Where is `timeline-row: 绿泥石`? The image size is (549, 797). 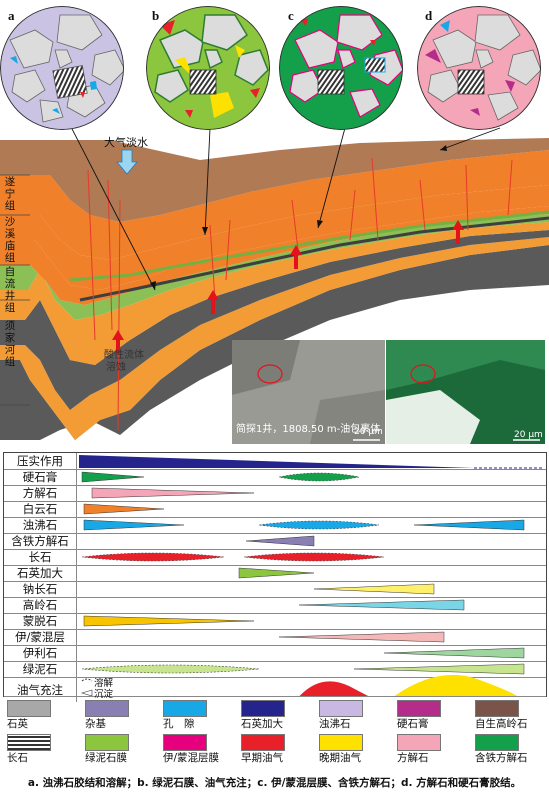 timeline-row: 绿泥石 is located at coordinates (275, 669).